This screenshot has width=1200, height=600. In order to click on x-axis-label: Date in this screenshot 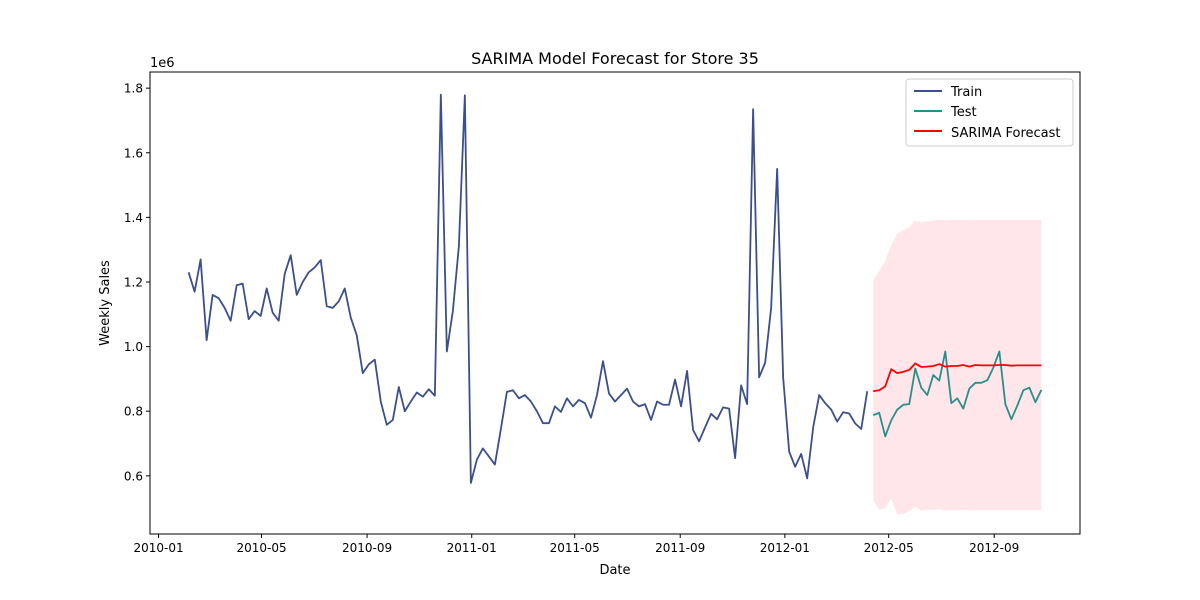, I will do `click(614, 570)`.